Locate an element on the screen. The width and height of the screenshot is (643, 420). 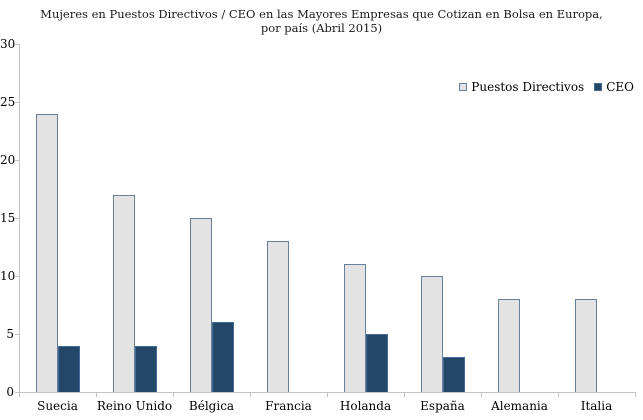
bar-ceo-bélgica is located at coordinates (223, 357).